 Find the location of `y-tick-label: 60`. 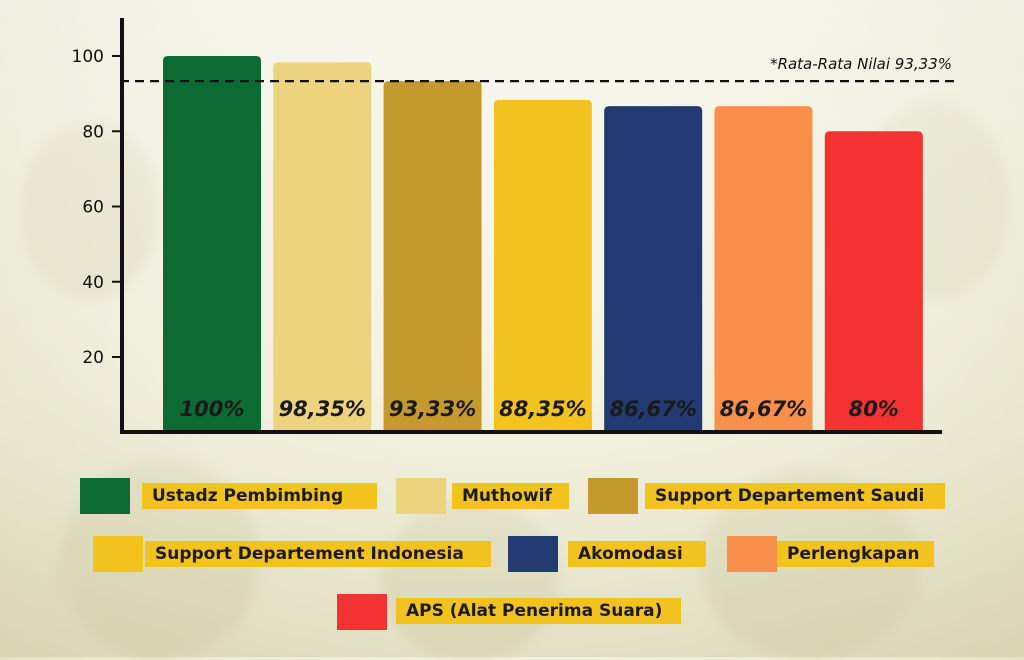

y-tick-label: 60 is located at coordinates (93, 208).